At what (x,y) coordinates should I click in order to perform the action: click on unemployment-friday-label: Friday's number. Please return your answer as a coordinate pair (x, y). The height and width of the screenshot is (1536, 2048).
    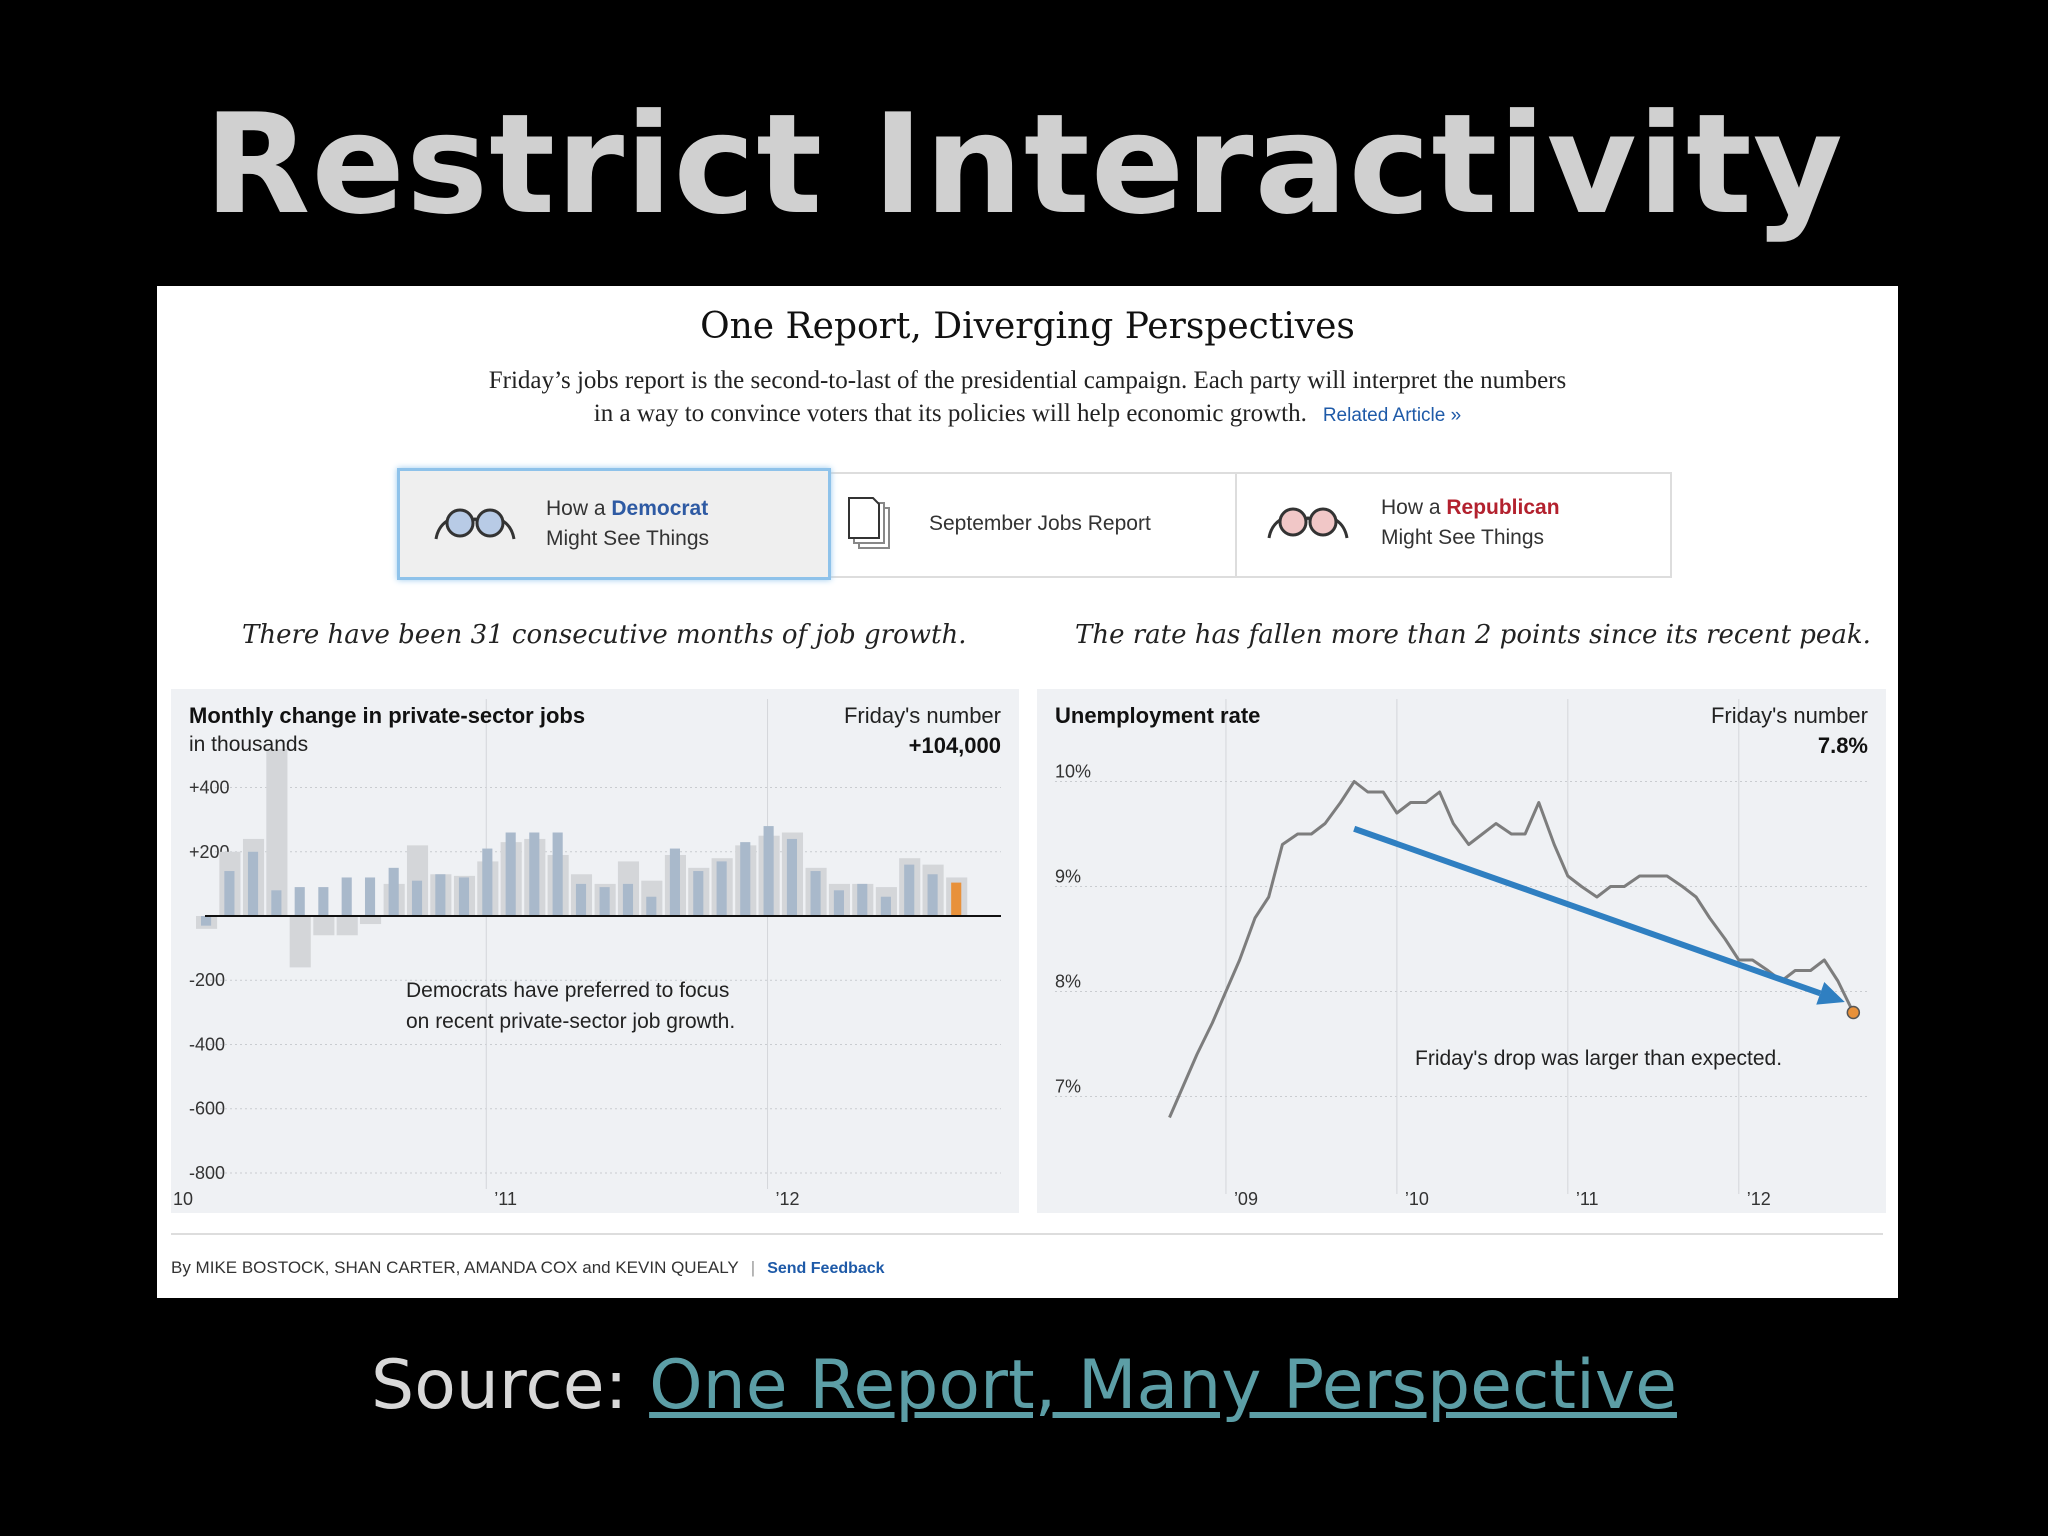
    Looking at the image, I should click on (1789, 715).